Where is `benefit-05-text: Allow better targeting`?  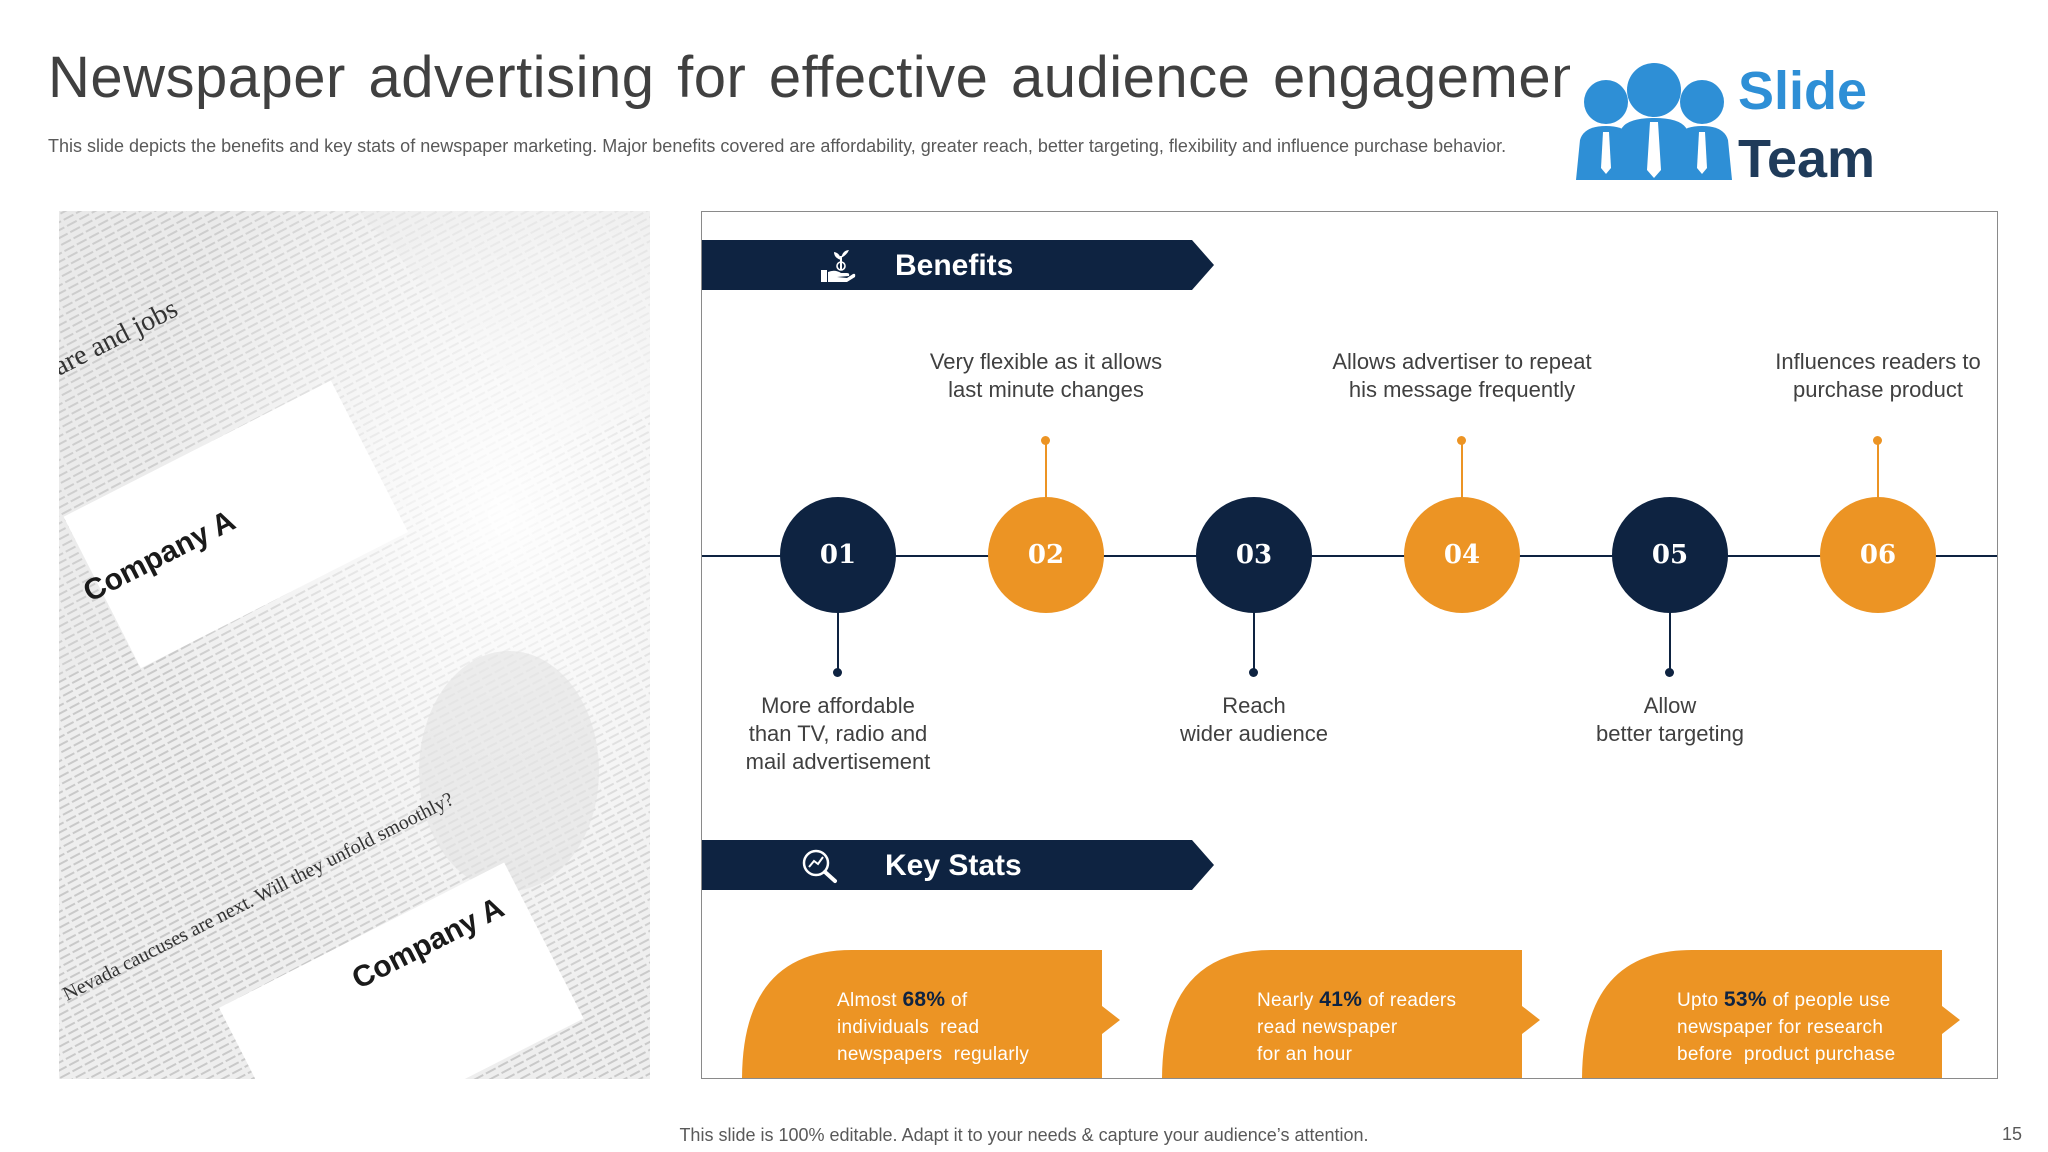
benefit-05-text: Allow better targeting is located at coordinates (1670, 720).